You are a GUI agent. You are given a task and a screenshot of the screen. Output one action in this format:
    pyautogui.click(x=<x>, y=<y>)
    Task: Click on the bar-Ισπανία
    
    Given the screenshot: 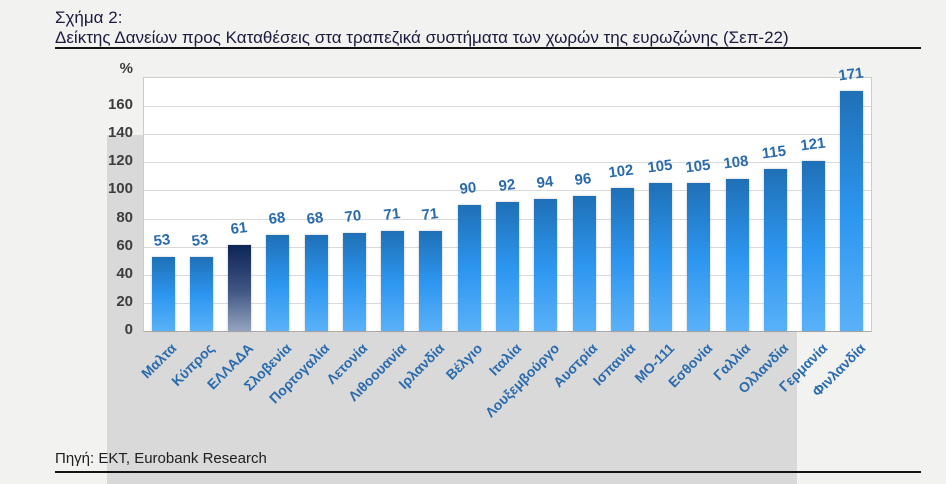 What is the action you would take?
    pyautogui.click(x=622, y=259)
    